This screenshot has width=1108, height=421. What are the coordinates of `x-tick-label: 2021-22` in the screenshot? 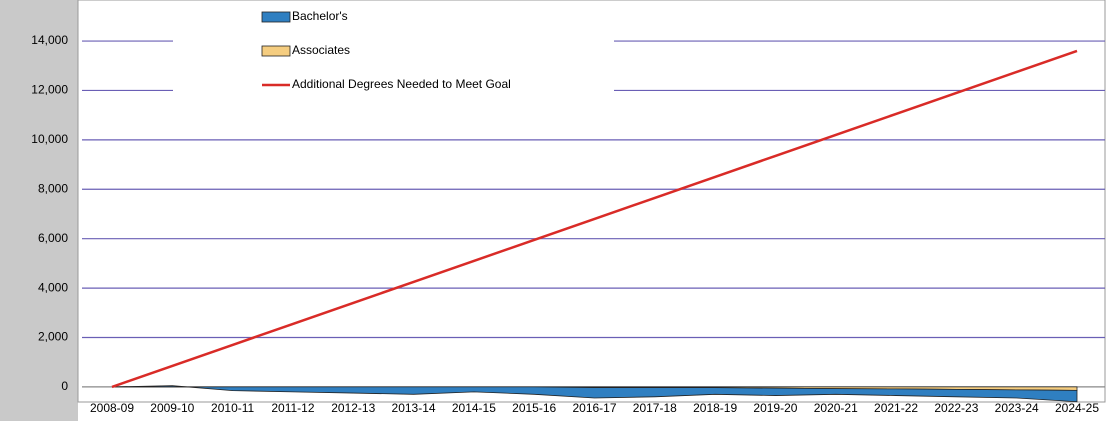 It's located at (896, 408).